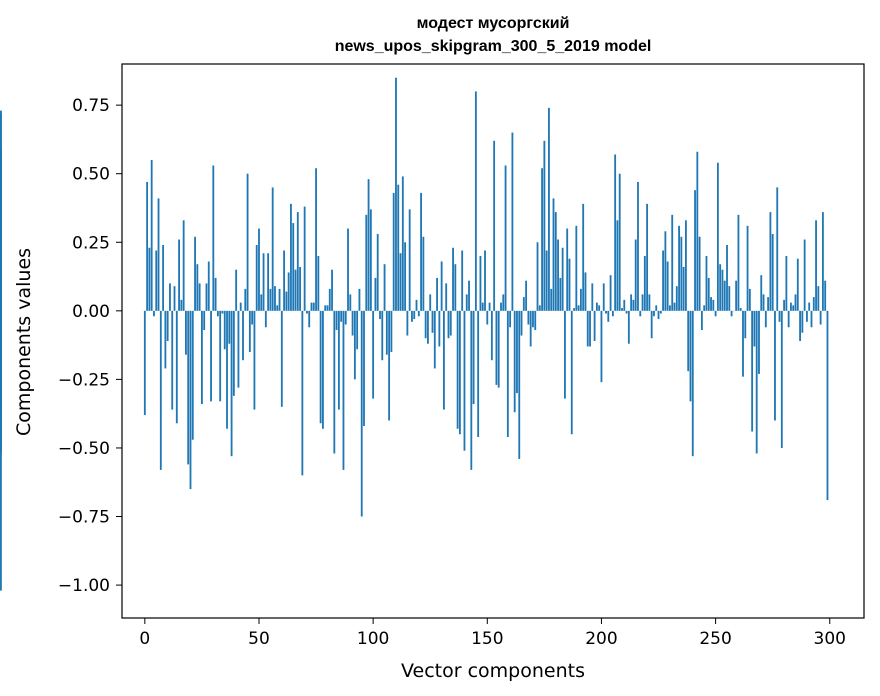 The image size is (880, 696). What do you see at coordinates (259, 639) in the screenshot?
I see `x-tick-label: 50` at bounding box center [259, 639].